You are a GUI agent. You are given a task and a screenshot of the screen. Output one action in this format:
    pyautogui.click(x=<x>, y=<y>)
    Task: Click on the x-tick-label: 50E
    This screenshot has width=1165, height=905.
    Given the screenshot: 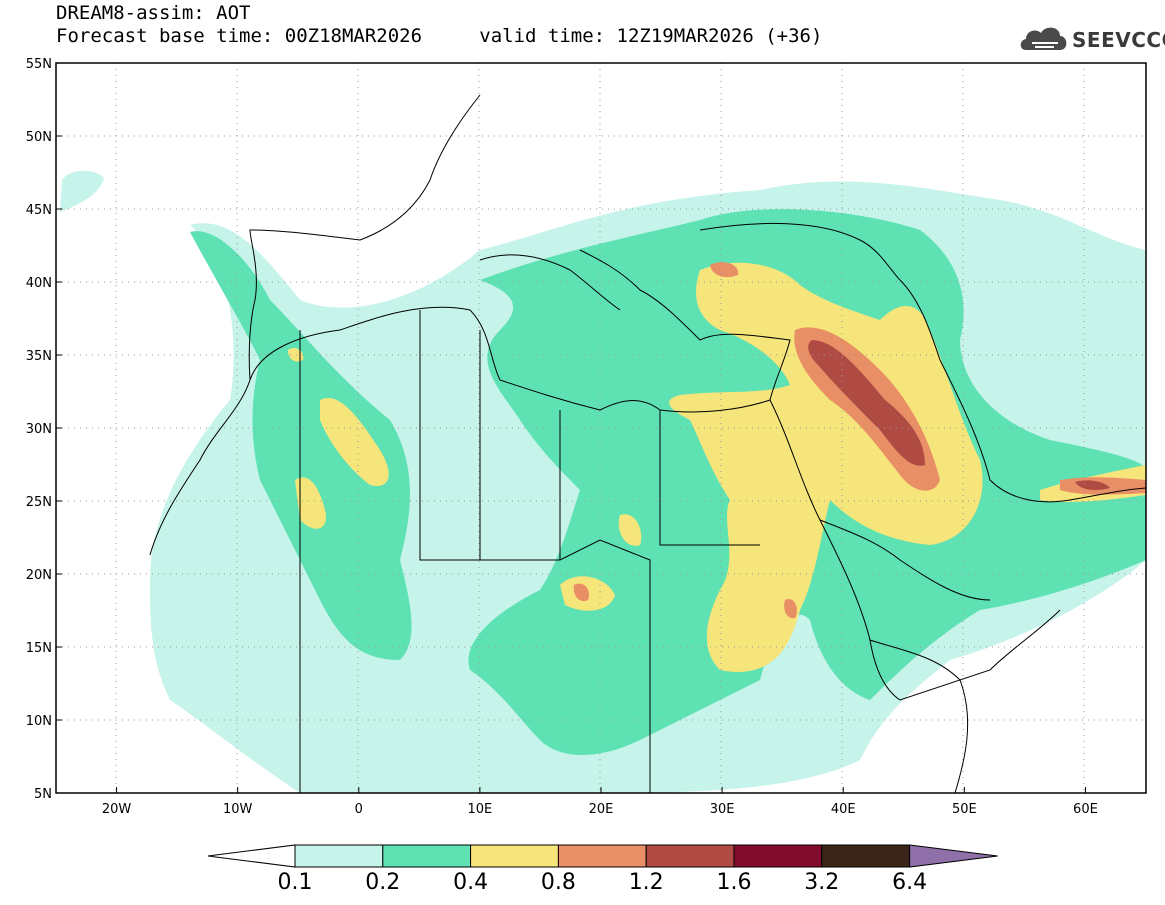 What is the action you would take?
    pyautogui.click(x=964, y=809)
    